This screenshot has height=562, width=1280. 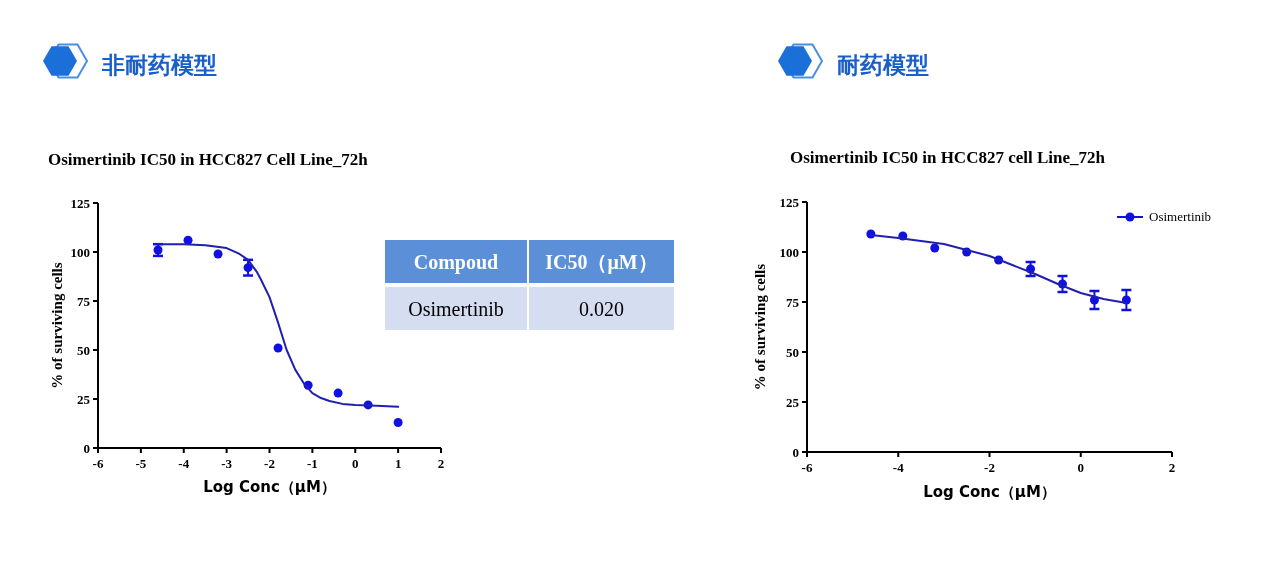 I want to click on chart-subtitle: Osimertinib IC50 in HCC827 Cell Line_72h, so click(x=208, y=159).